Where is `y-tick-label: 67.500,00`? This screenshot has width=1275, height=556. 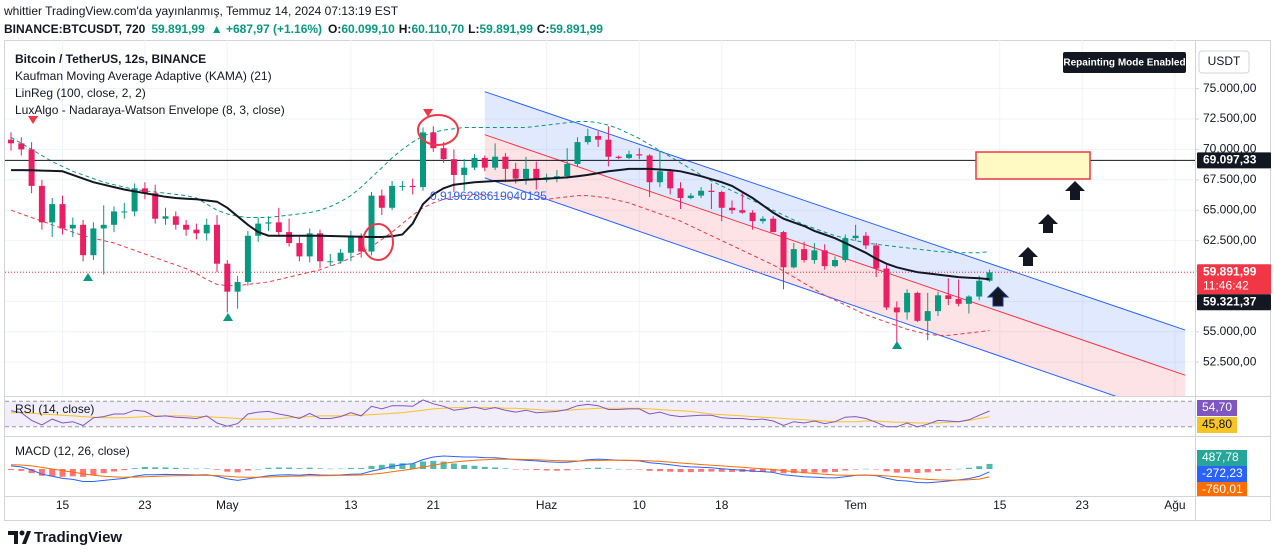 y-tick-label: 67.500,00 is located at coordinates (1230, 179).